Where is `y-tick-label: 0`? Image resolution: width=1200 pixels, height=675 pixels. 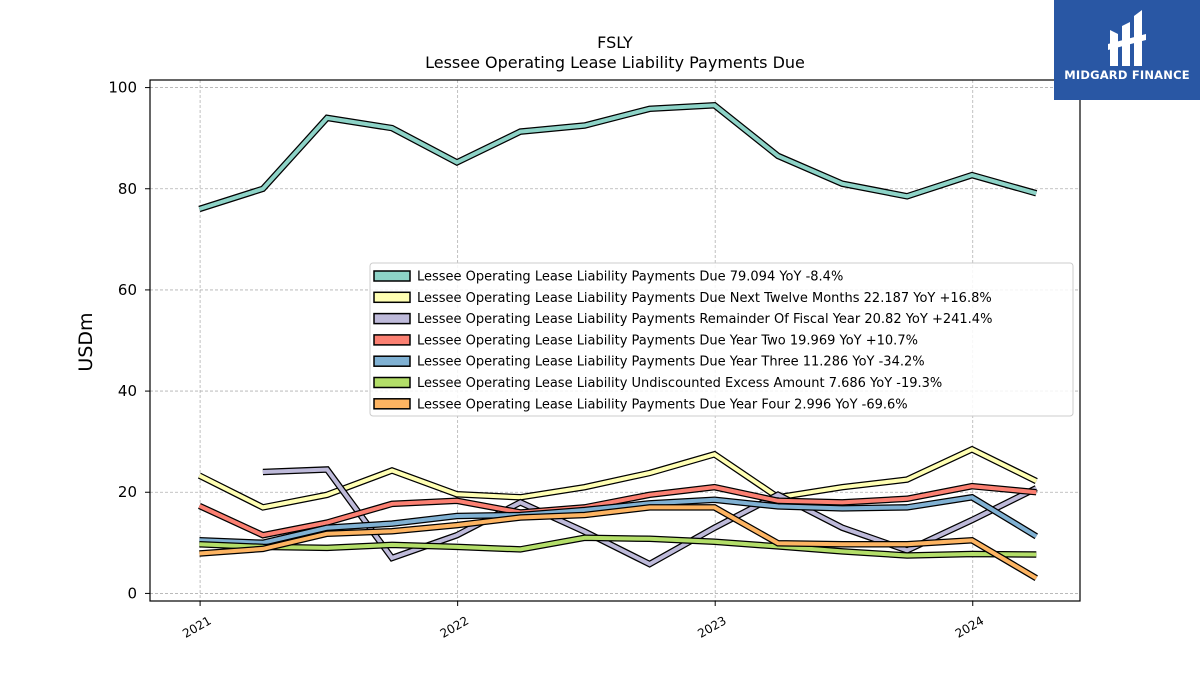 y-tick-label: 0 is located at coordinates (132, 593).